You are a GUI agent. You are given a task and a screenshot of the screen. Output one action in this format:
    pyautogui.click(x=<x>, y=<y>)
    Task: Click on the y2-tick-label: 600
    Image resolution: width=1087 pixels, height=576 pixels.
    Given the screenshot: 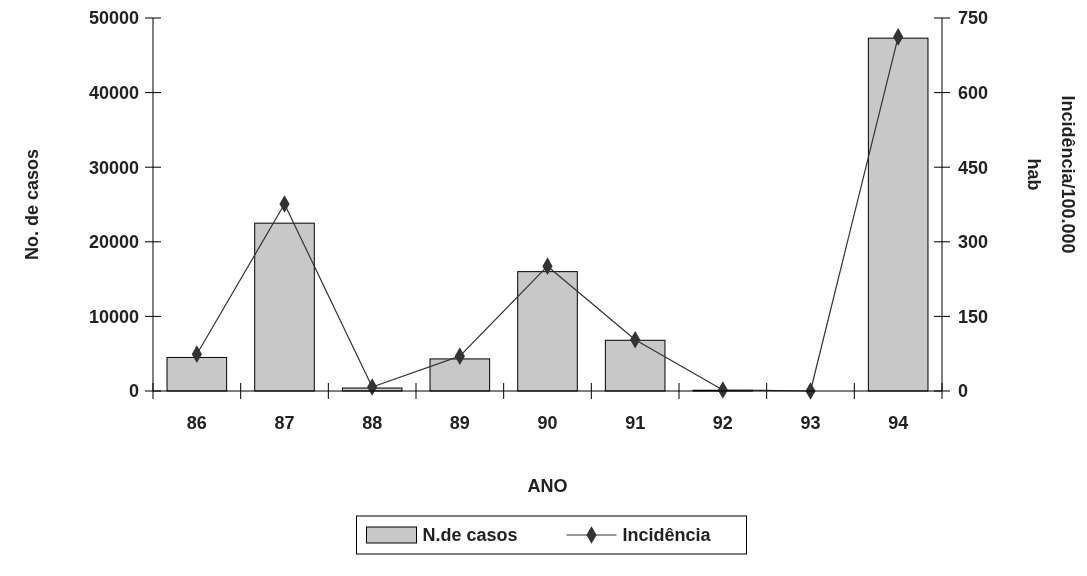 What is the action you would take?
    pyautogui.click(x=973, y=92)
    